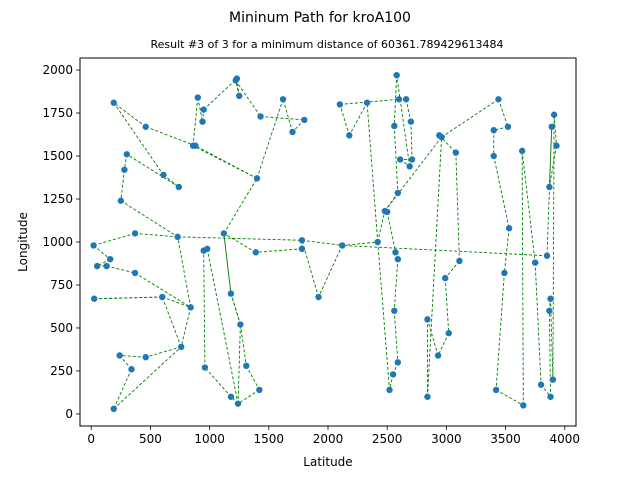 This screenshot has width=640, height=480. Describe the element at coordinates (209, 439) in the screenshot. I see `x-tick-label: 1000` at that location.